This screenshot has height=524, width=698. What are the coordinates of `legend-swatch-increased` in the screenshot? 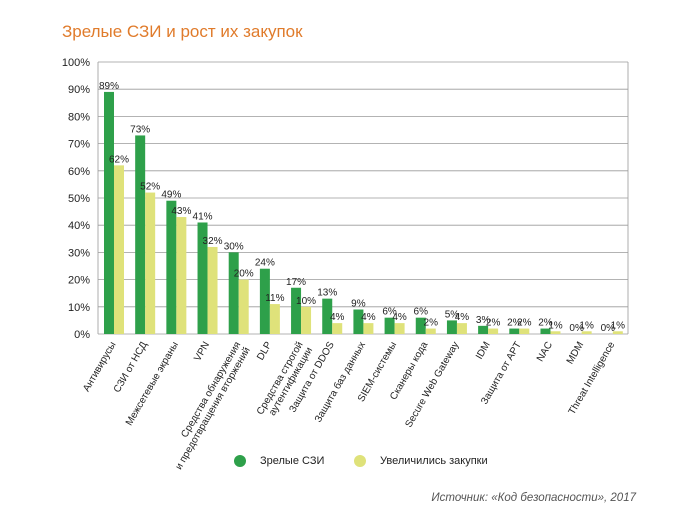 It's located at (360, 461).